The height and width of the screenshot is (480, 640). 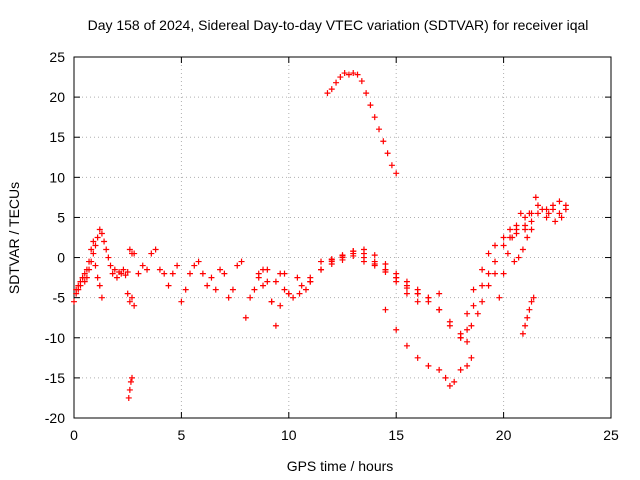 What do you see at coordinates (55, 338) in the screenshot?
I see `y-tick-label: -10` at bounding box center [55, 338].